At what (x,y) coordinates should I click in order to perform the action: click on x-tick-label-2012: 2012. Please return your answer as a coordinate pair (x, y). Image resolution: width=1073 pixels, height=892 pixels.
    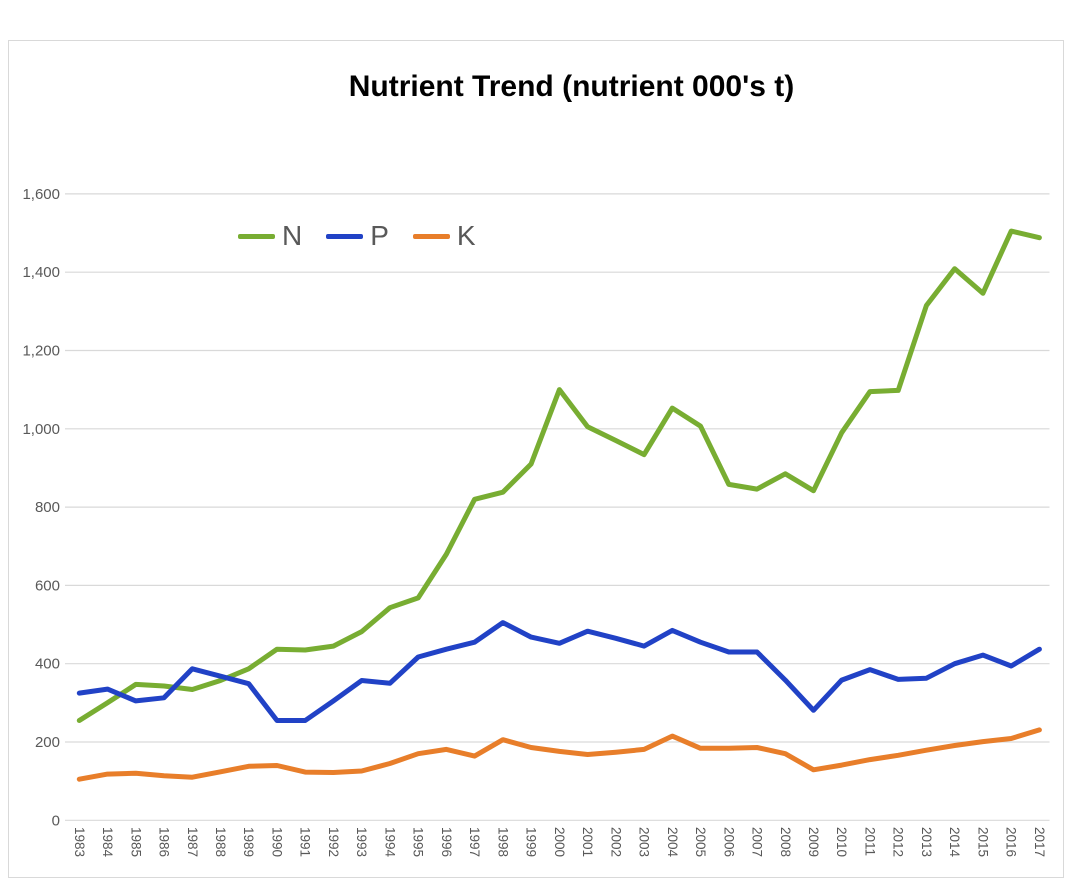
    Looking at the image, I should click on (898, 842).